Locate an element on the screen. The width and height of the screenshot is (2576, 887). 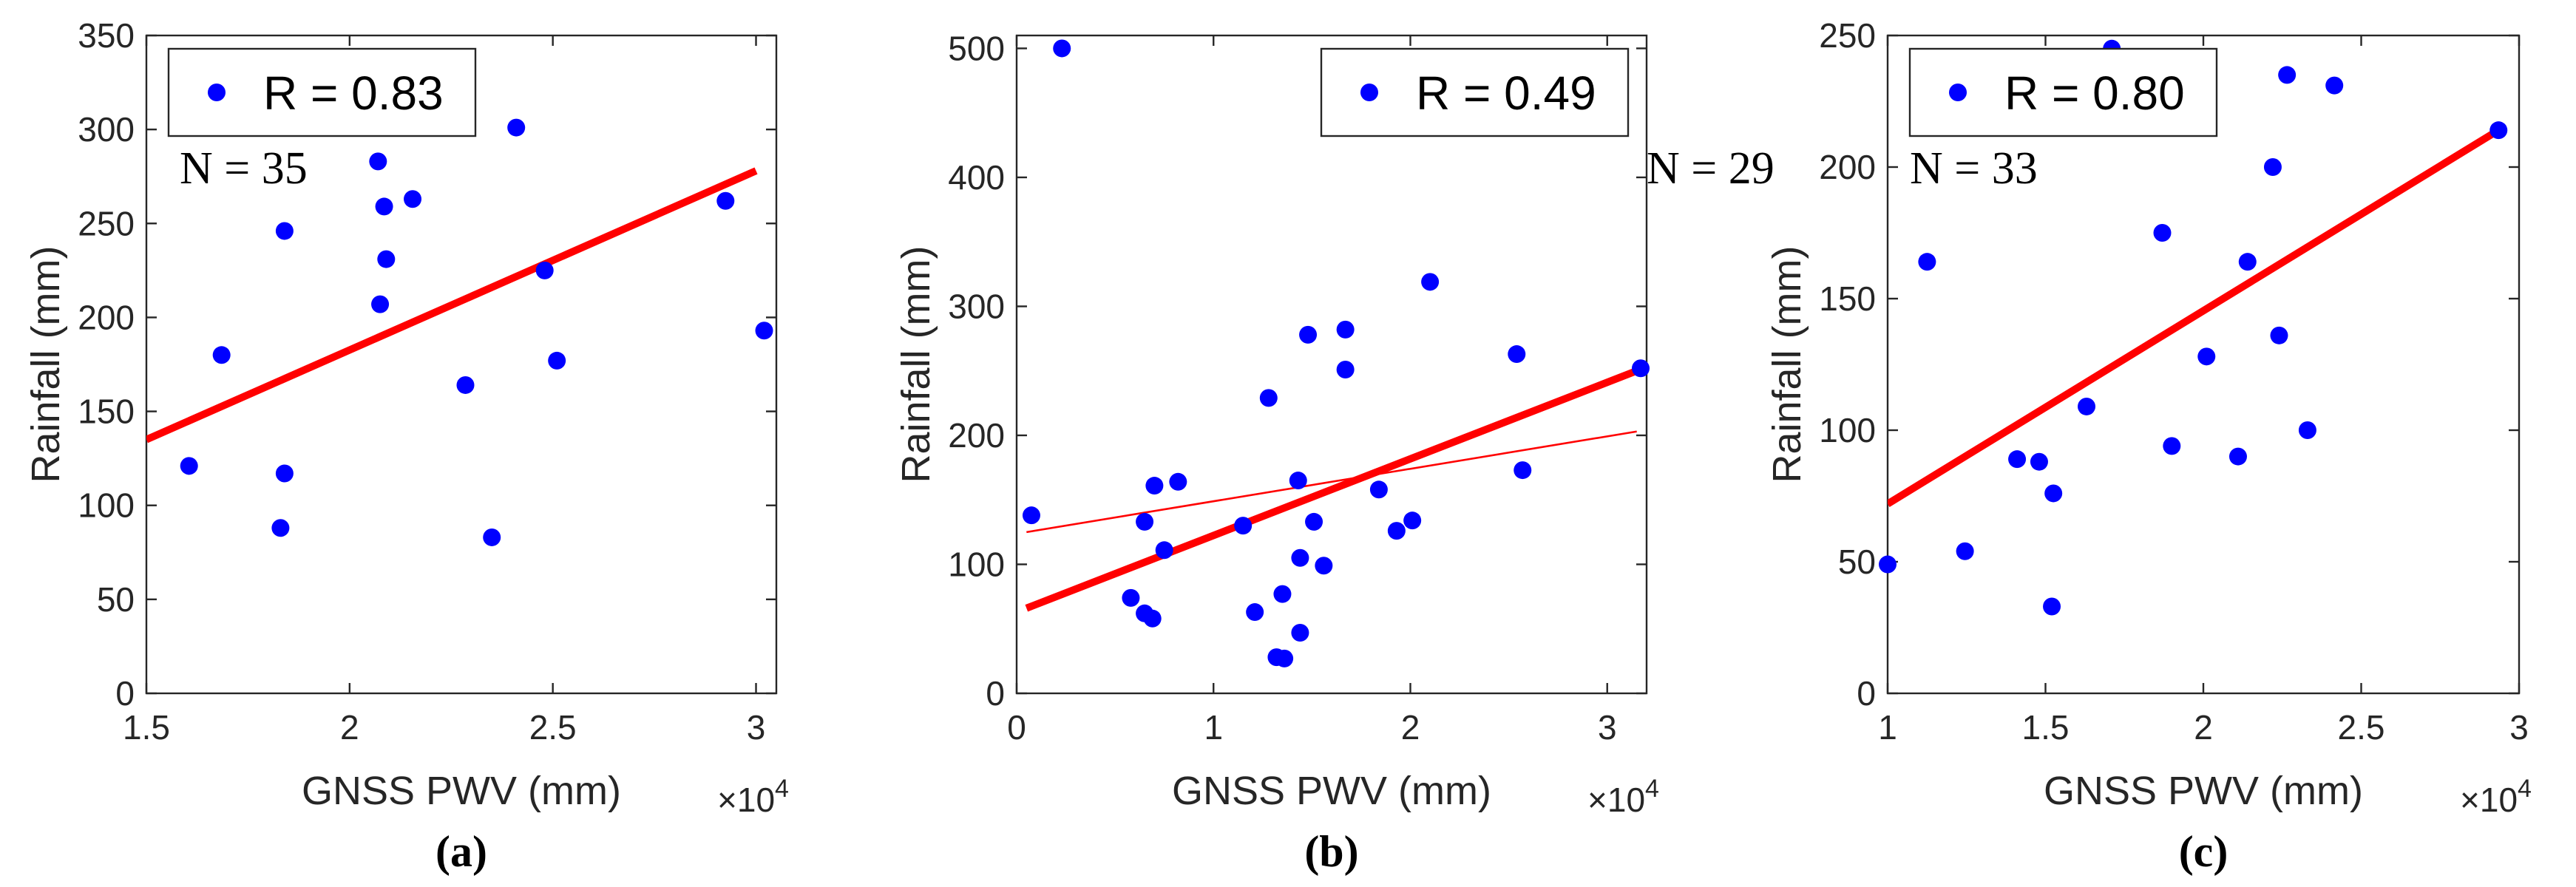
legend-label: R = 0.49 is located at coordinates (1506, 93).